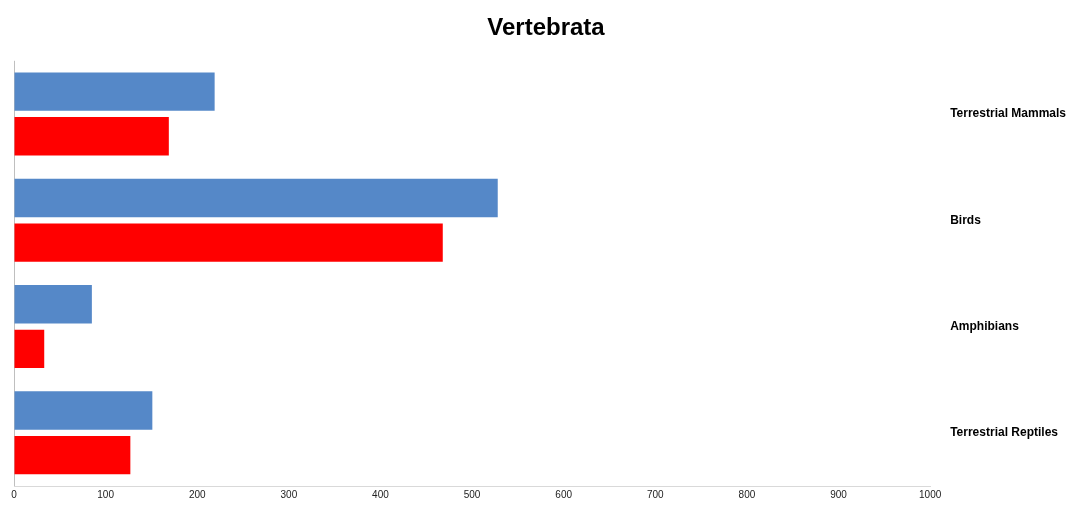 This screenshot has height=508, width=1084. I want to click on y-tick-label: Terrestrial Mammals, so click(1008, 113).